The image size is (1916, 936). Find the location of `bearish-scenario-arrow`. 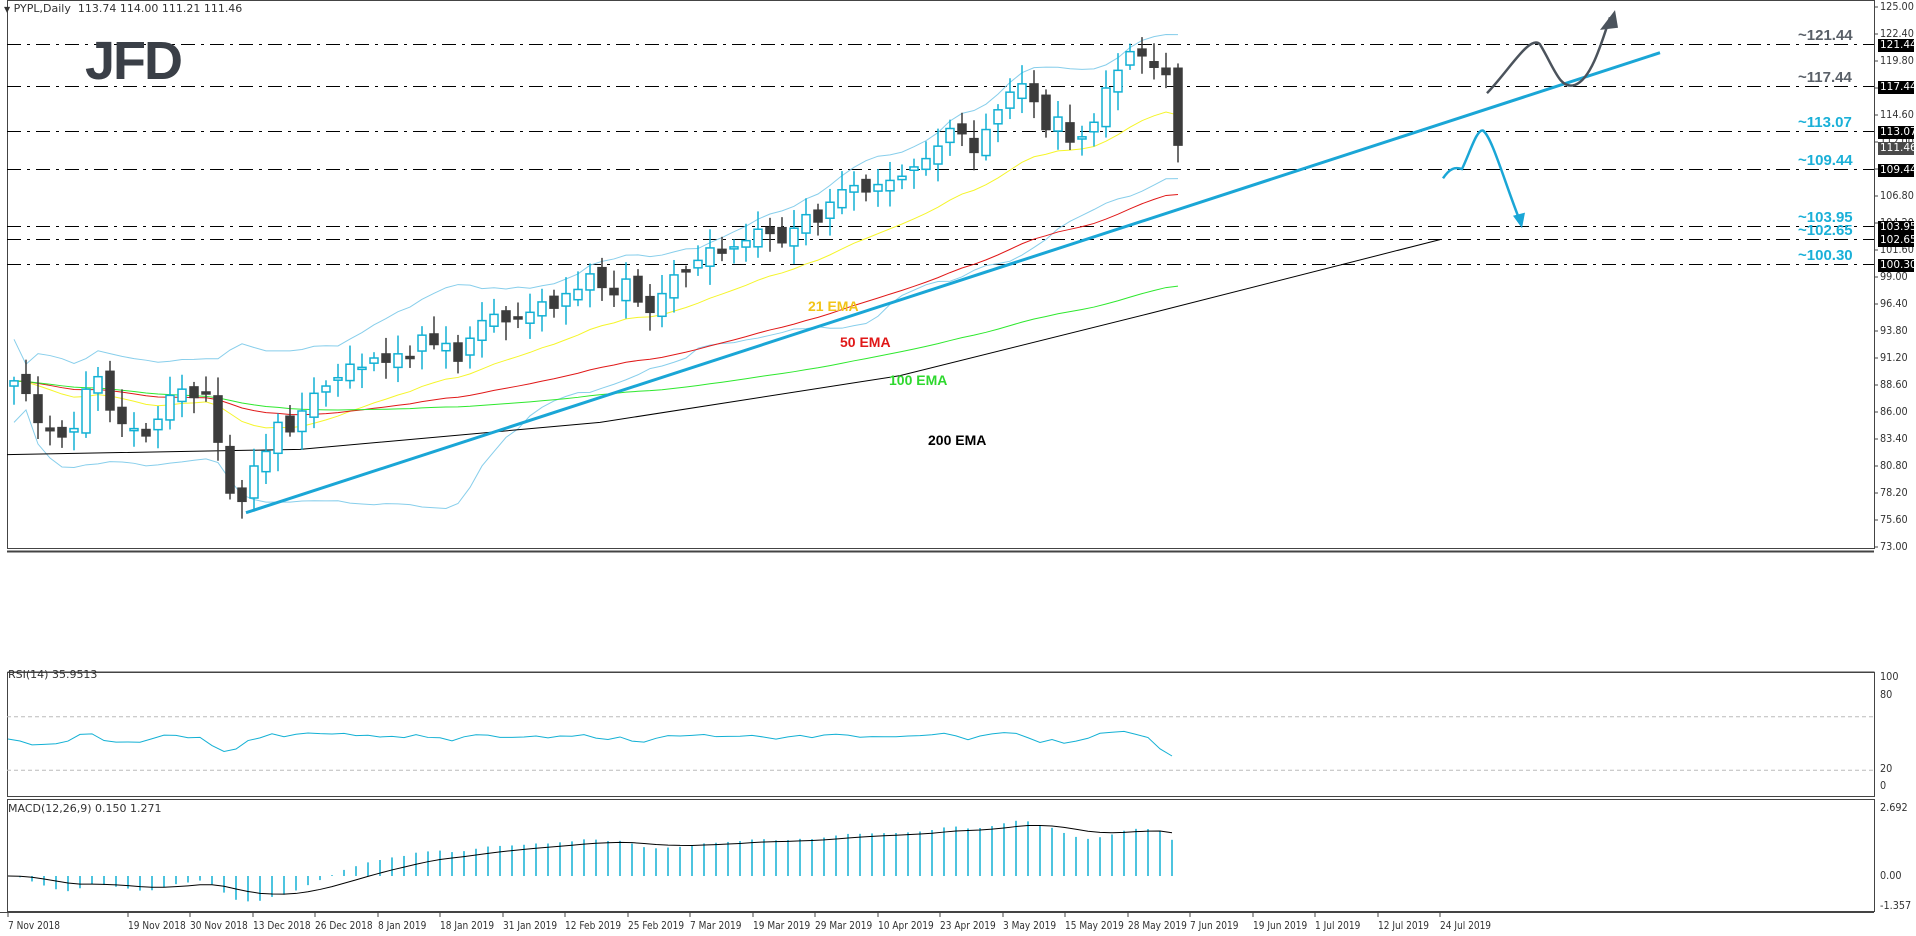

bearish-scenario-arrow is located at coordinates (1481, 175).